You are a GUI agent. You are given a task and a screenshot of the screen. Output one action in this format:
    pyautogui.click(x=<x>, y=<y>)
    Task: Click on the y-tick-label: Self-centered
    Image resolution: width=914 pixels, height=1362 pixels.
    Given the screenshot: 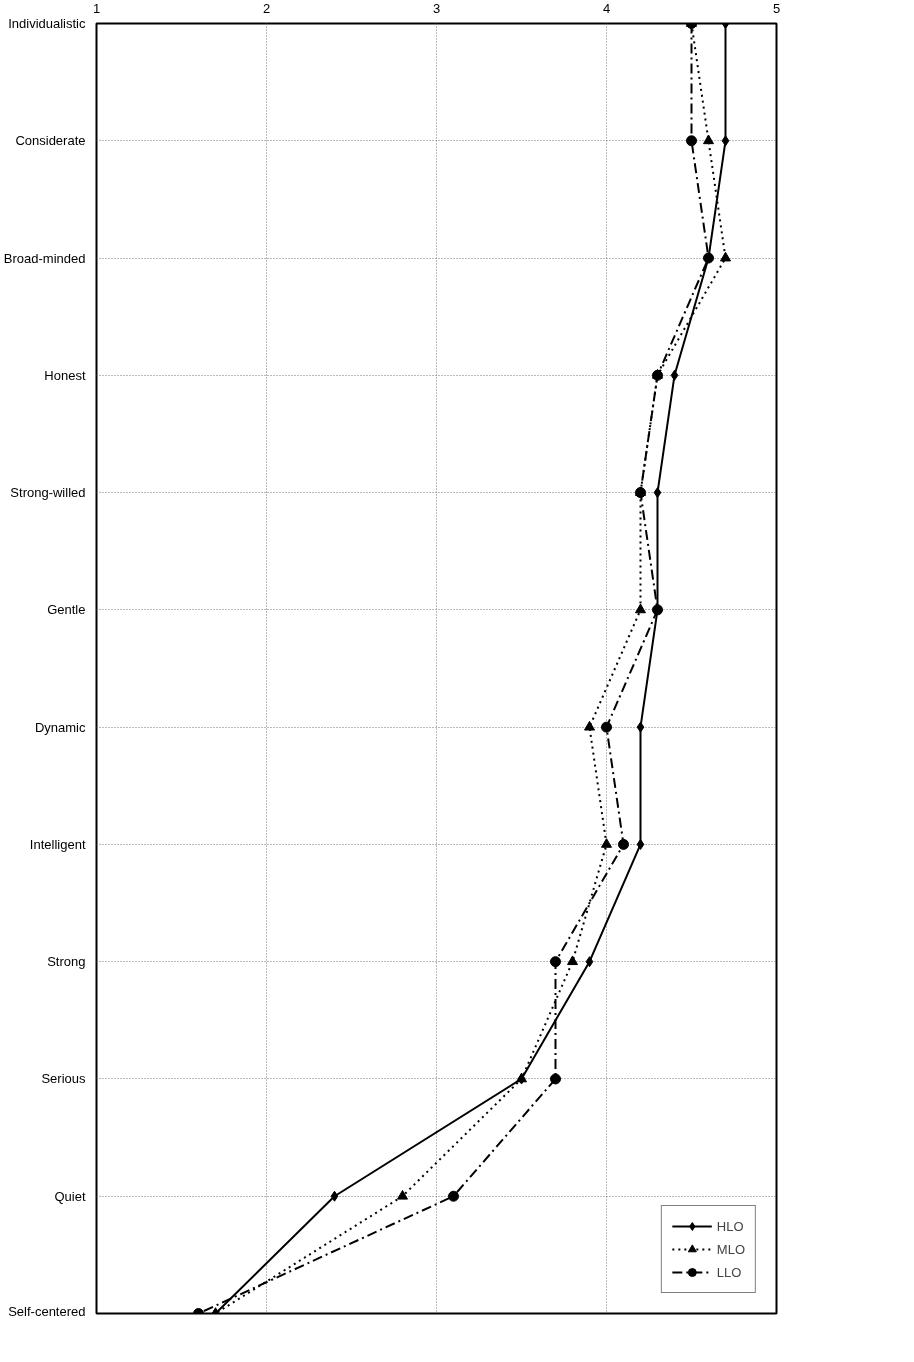 What is the action you would take?
    pyautogui.click(x=47, y=1311)
    